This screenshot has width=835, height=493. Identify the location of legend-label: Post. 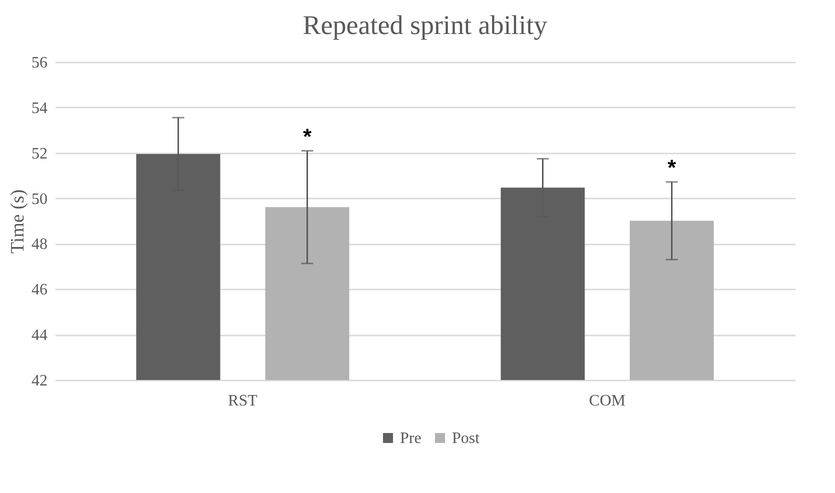
(466, 438).